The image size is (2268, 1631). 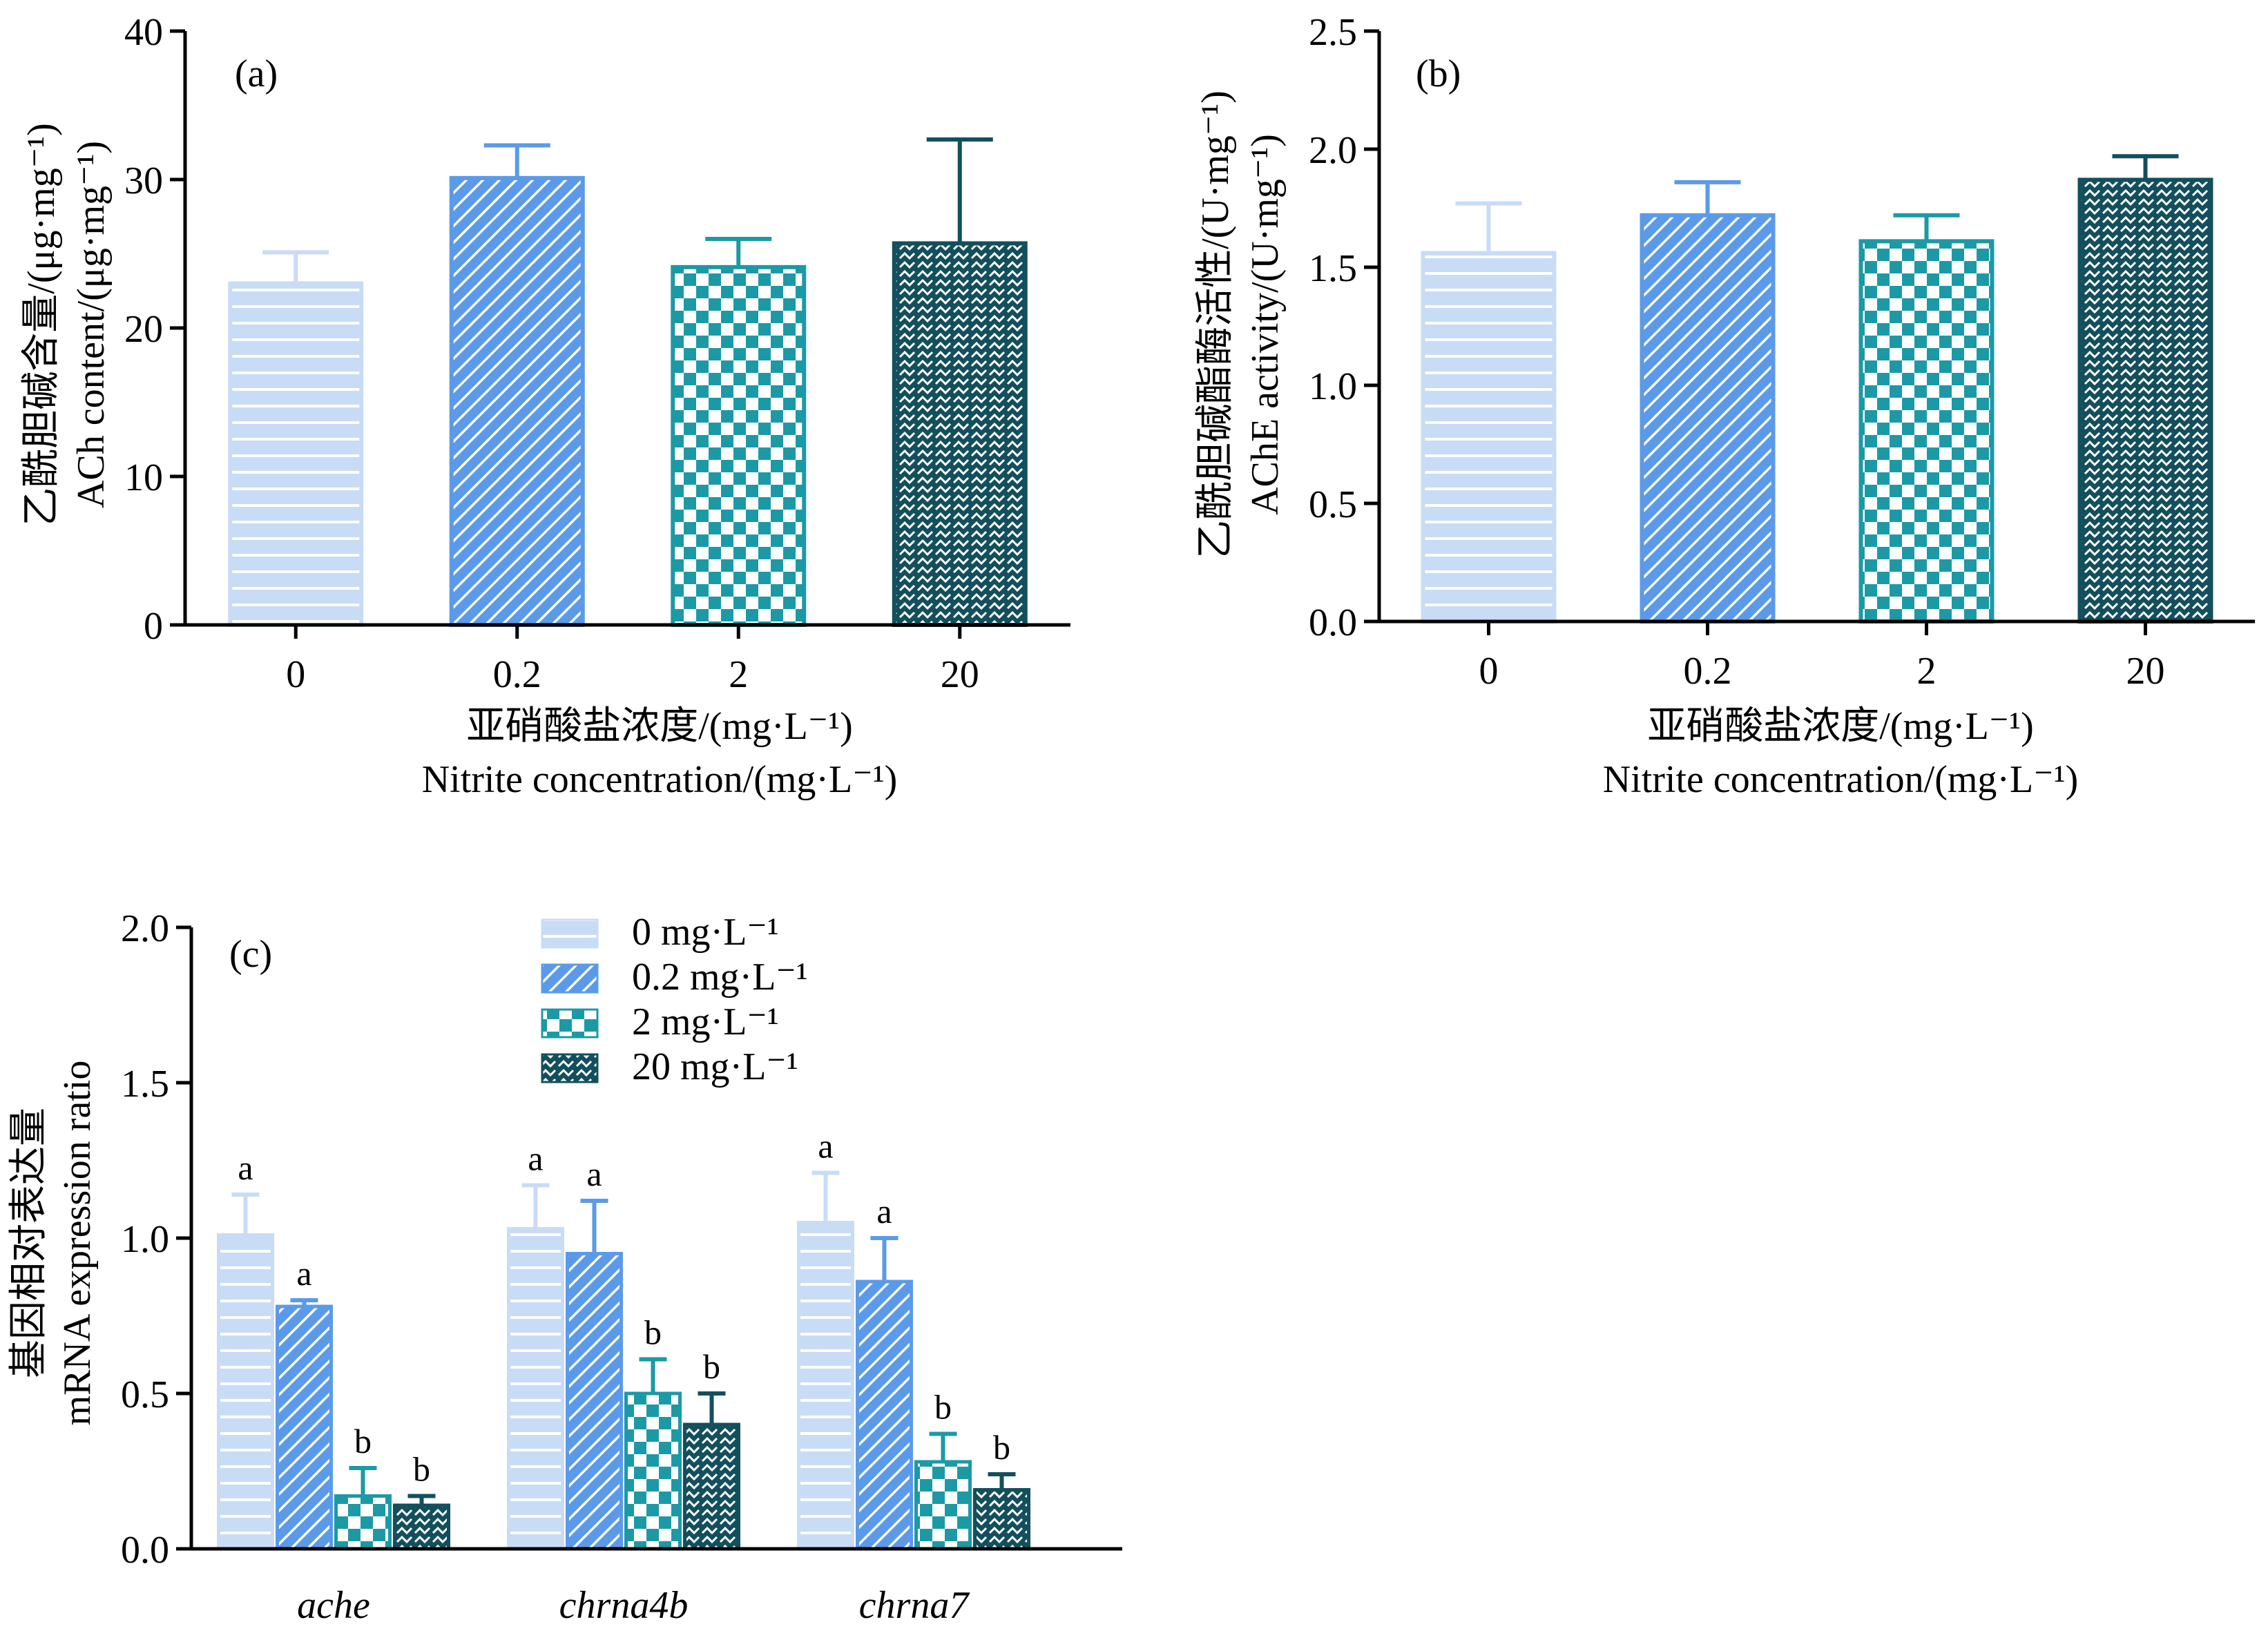 What do you see at coordinates (256, 73) in the screenshot?
I see `panel-a-label: (a)` at bounding box center [256, 73].